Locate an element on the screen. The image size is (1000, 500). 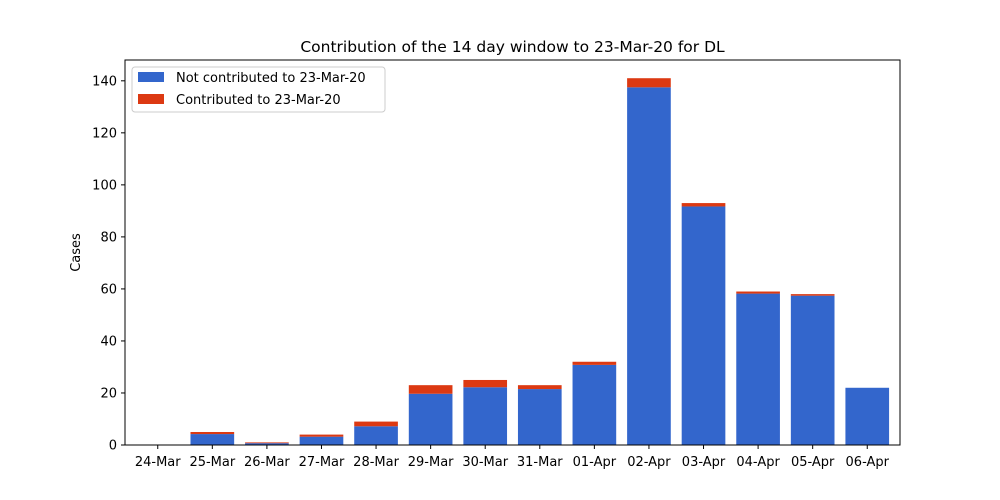
bar-contributed-27-Mar is located at coordinates (321, 435).